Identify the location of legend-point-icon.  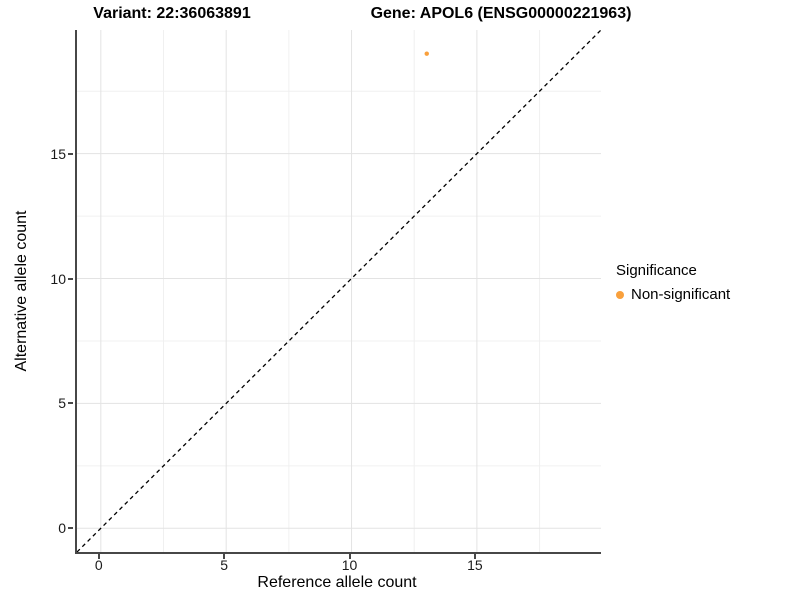
(620, 294).